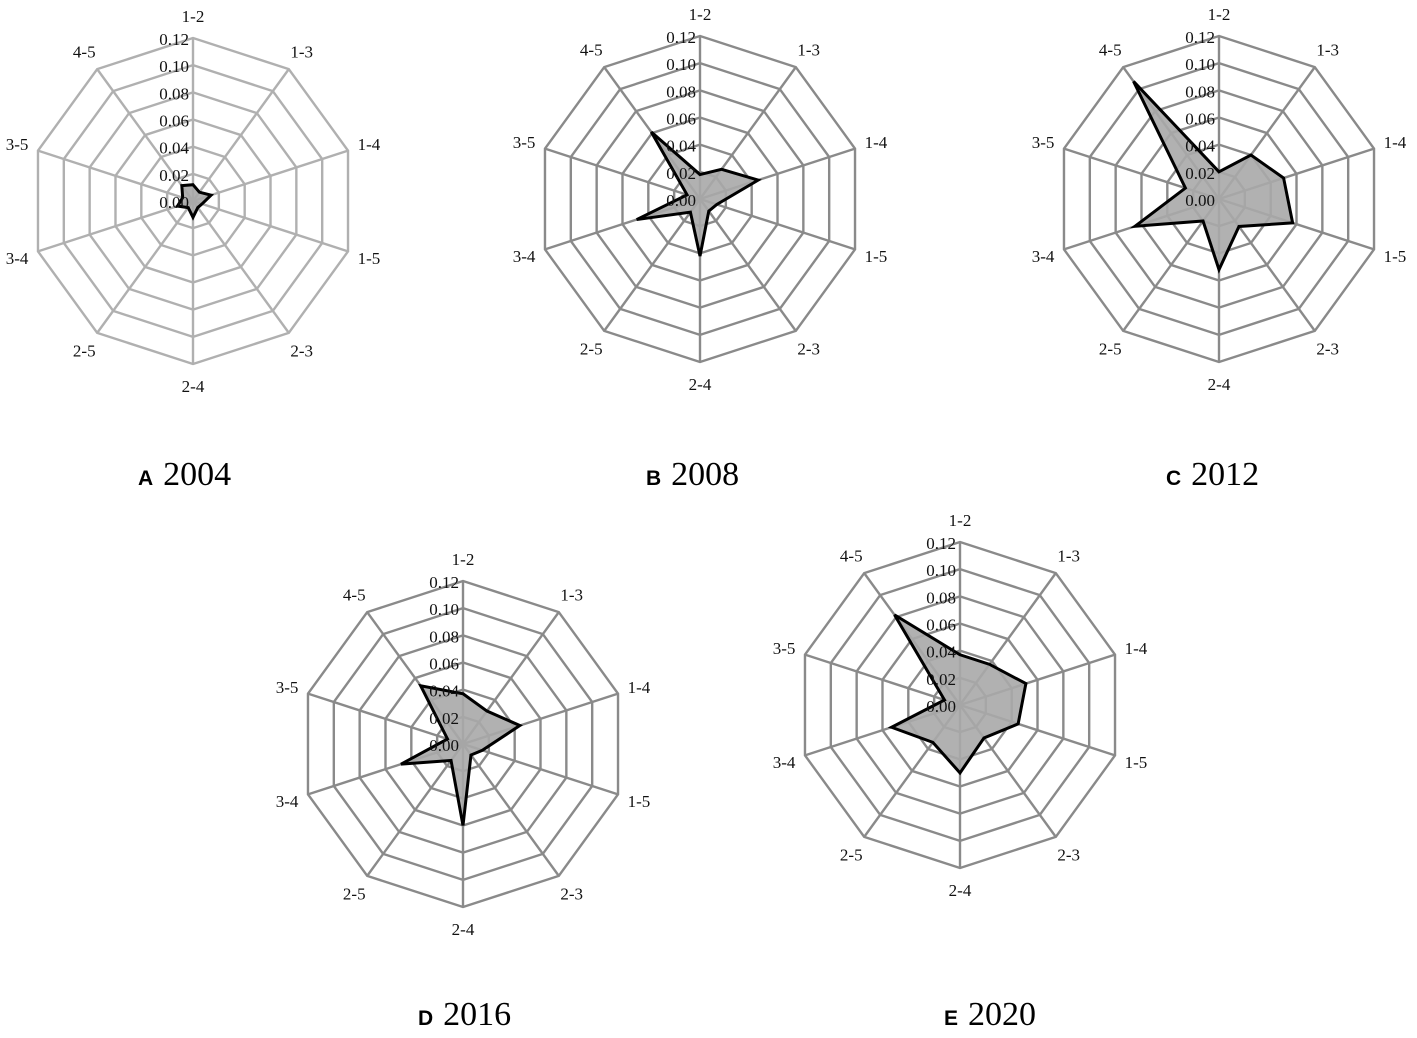  Describe the element at coordinates (951, 1018) in the screenshot. I see `caption-e-letter: E` at that location.